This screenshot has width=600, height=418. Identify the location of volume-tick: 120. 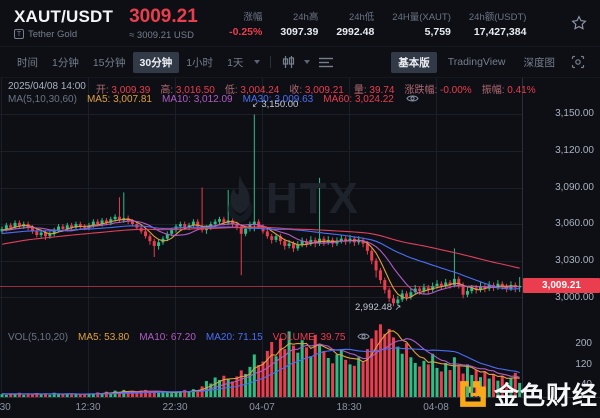
(583, 364).